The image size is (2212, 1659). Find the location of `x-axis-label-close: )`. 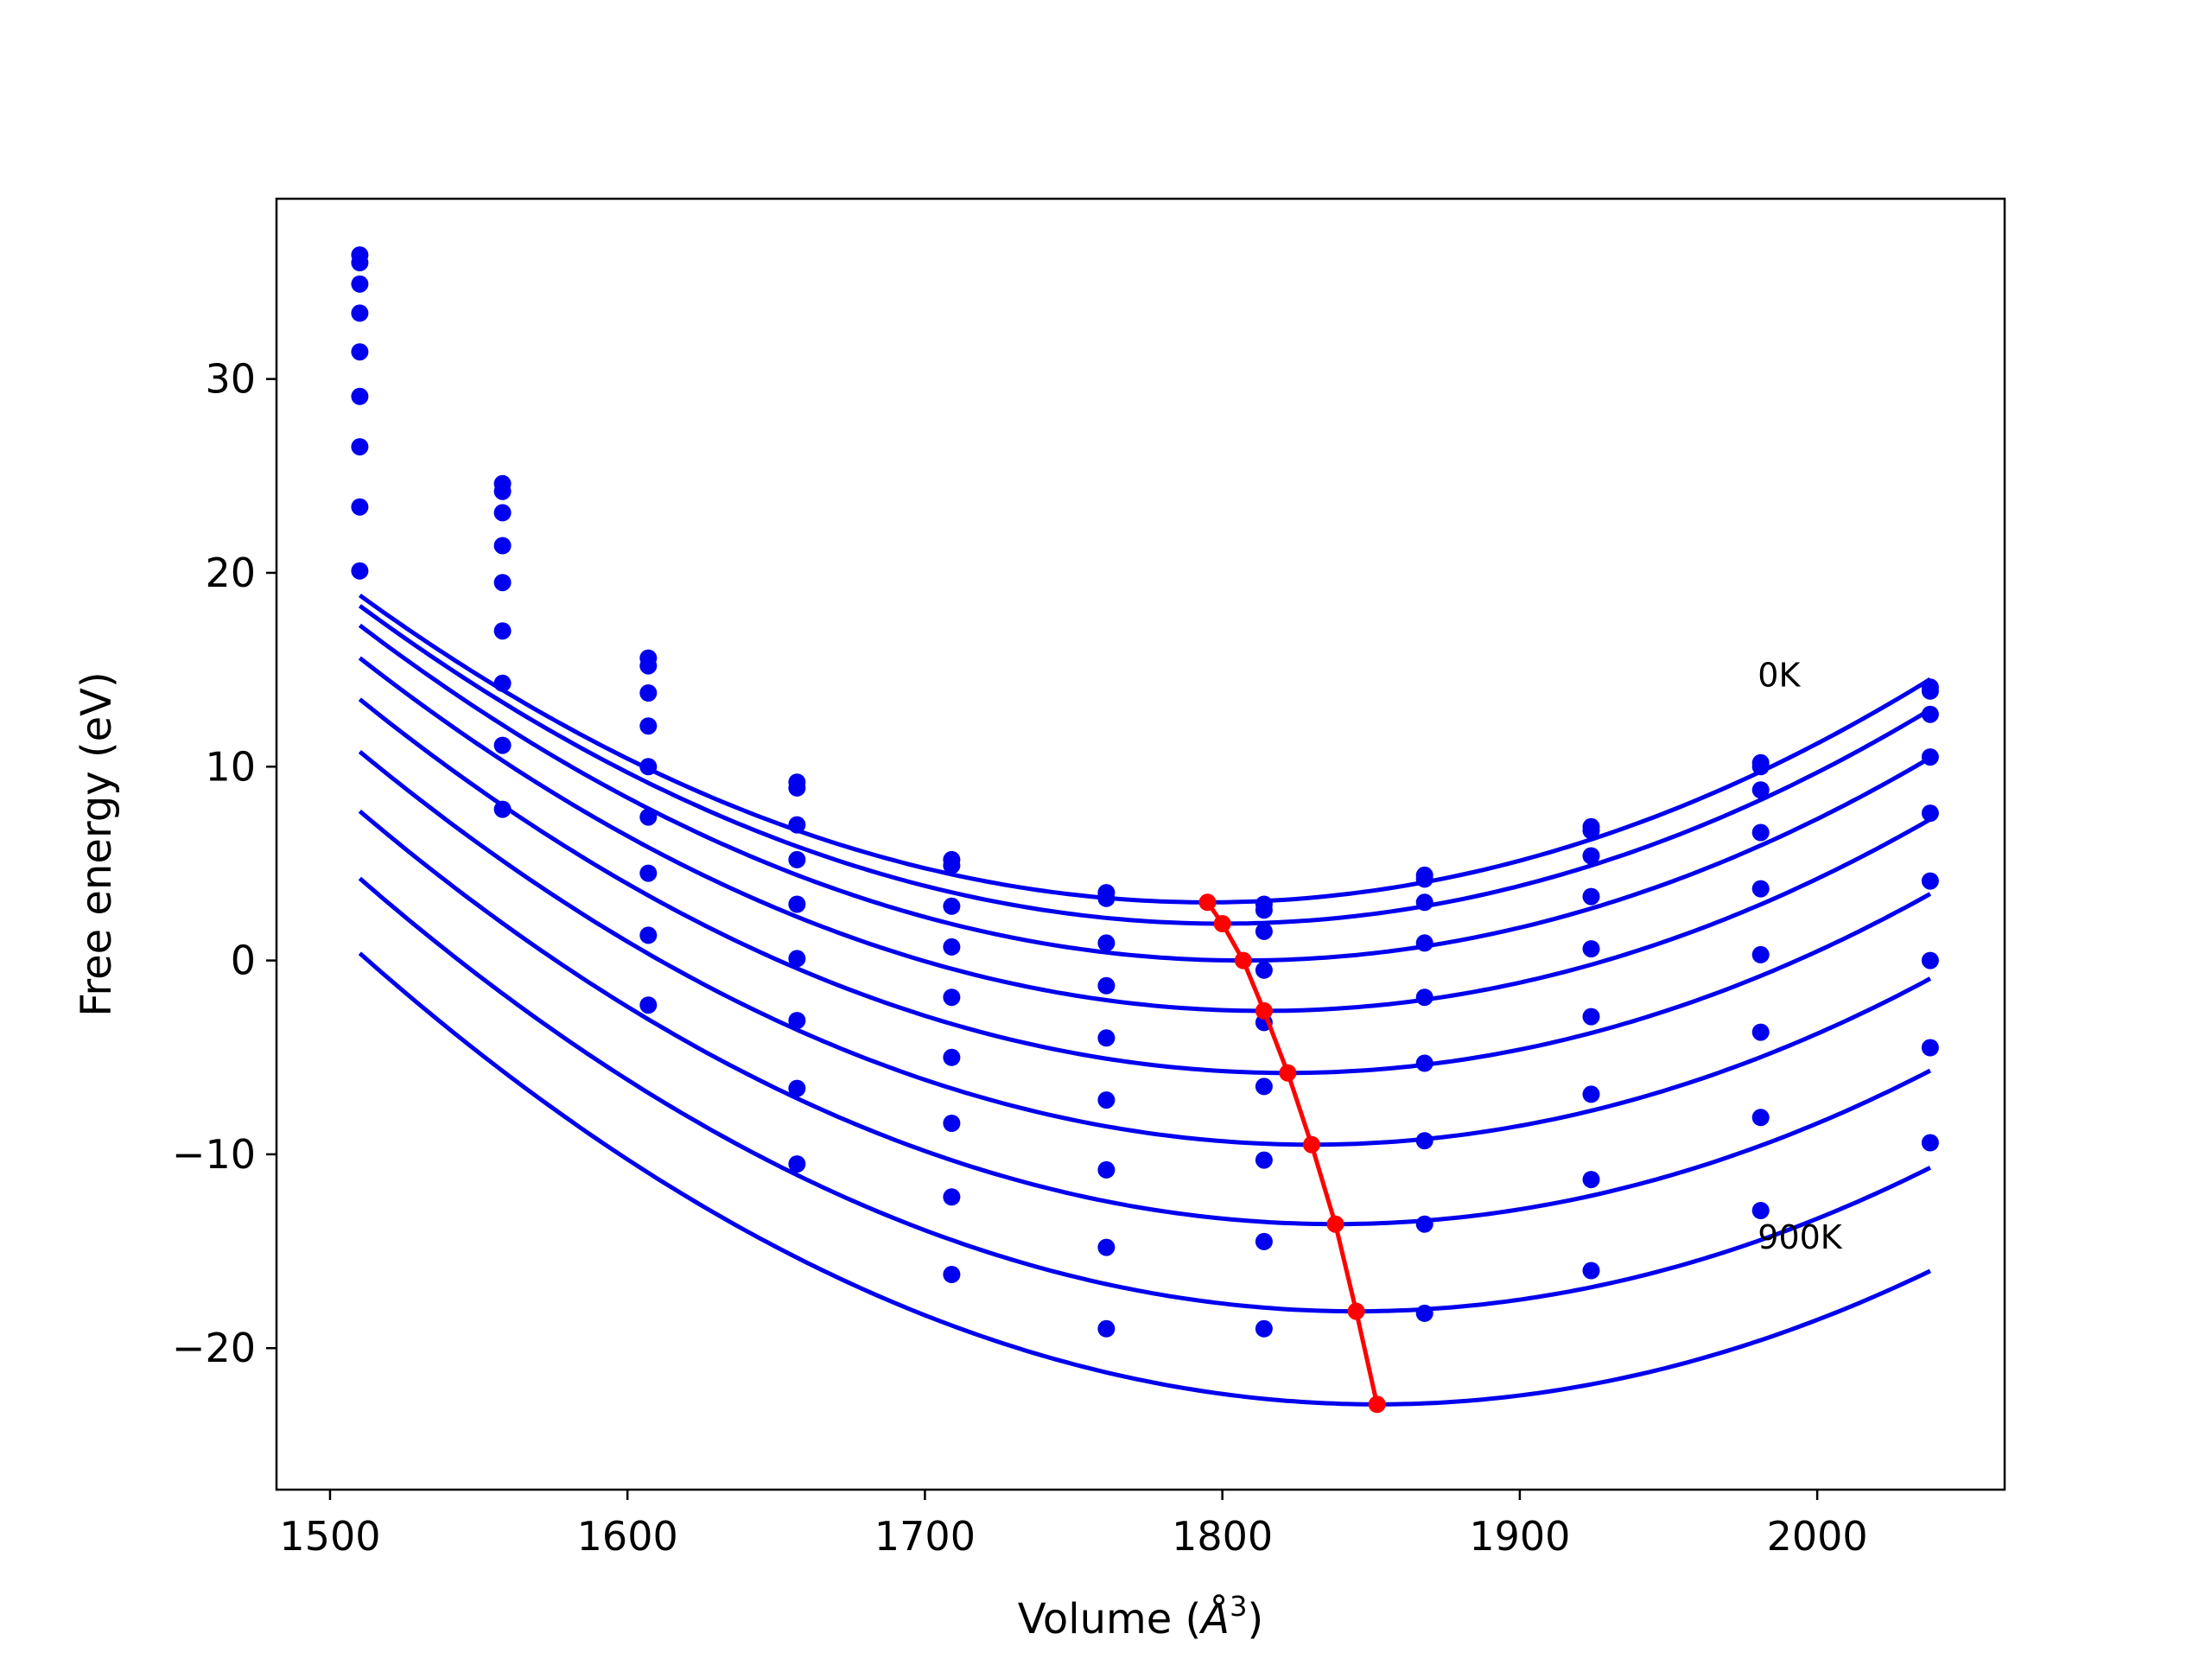

x-axis-label-close: ) is located at coordinates (1255, 1619).